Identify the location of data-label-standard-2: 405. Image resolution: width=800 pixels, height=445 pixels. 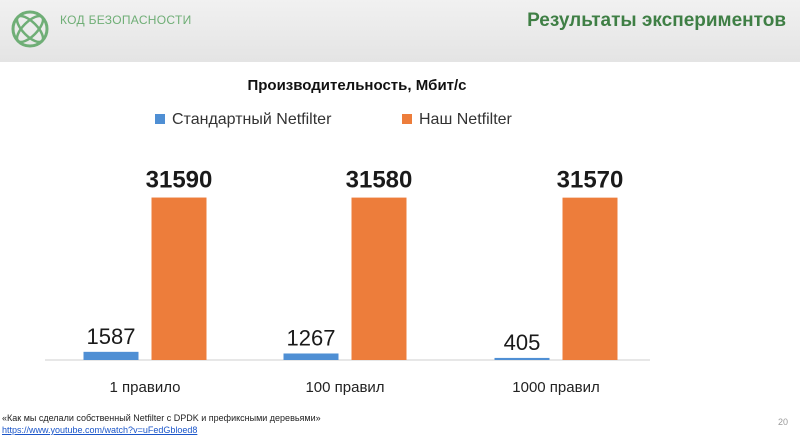
(522, 342).